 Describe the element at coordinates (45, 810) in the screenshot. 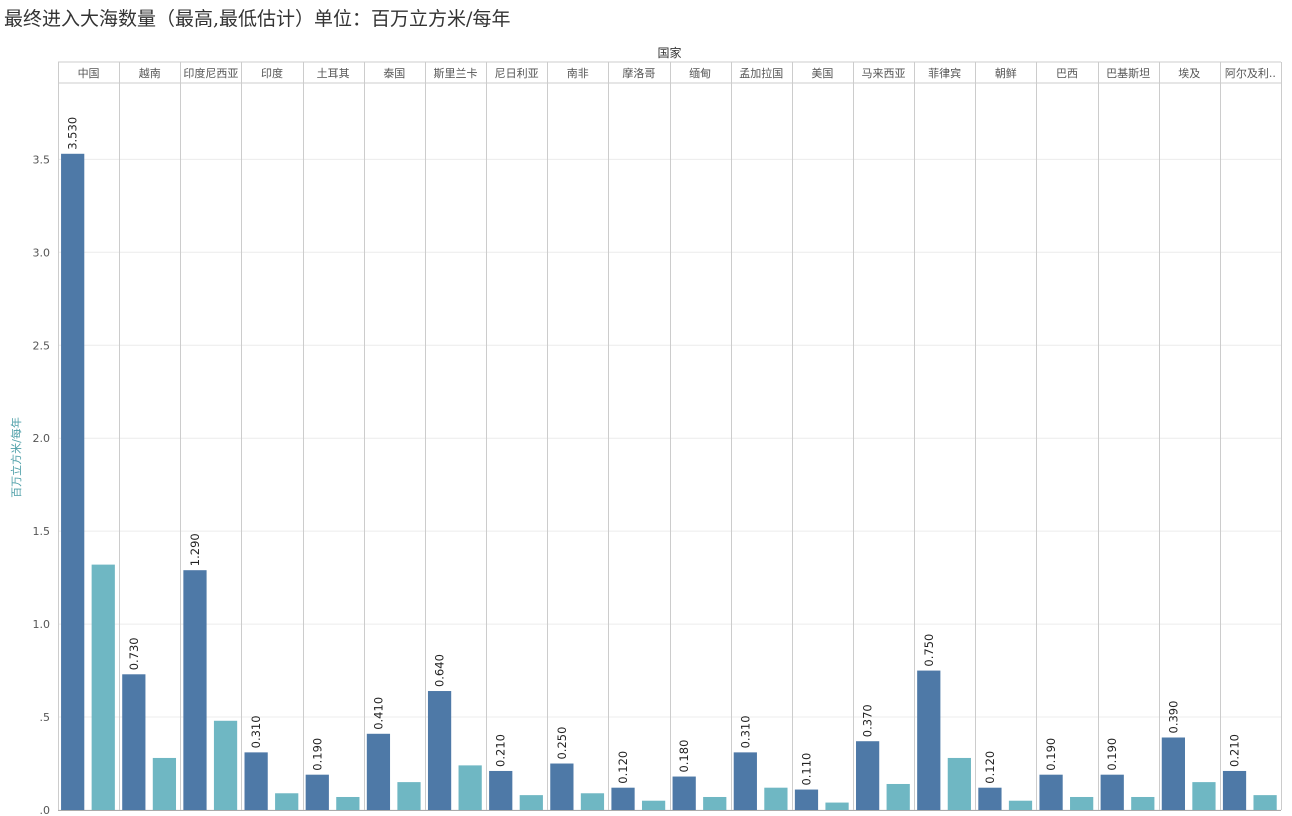

I see `y-tick-label: .0` at that location.